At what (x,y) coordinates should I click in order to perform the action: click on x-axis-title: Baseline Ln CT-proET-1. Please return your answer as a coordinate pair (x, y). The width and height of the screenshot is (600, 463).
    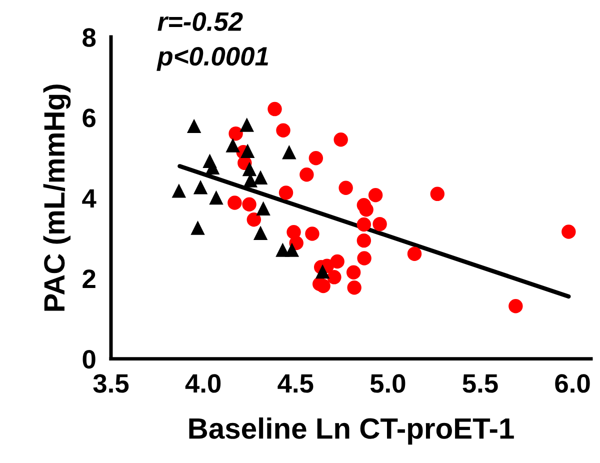
    Looking at the image, I should click on (351, 431).